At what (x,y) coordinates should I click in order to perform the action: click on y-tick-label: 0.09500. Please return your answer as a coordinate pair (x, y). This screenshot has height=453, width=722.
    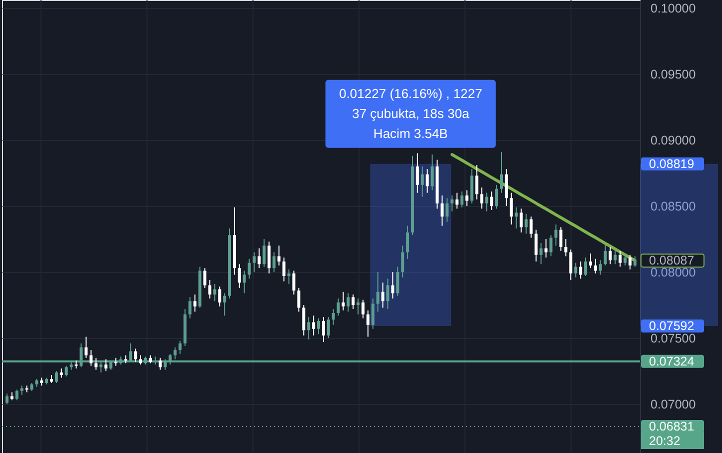
    Looking at the image, I should click on (673, 74).